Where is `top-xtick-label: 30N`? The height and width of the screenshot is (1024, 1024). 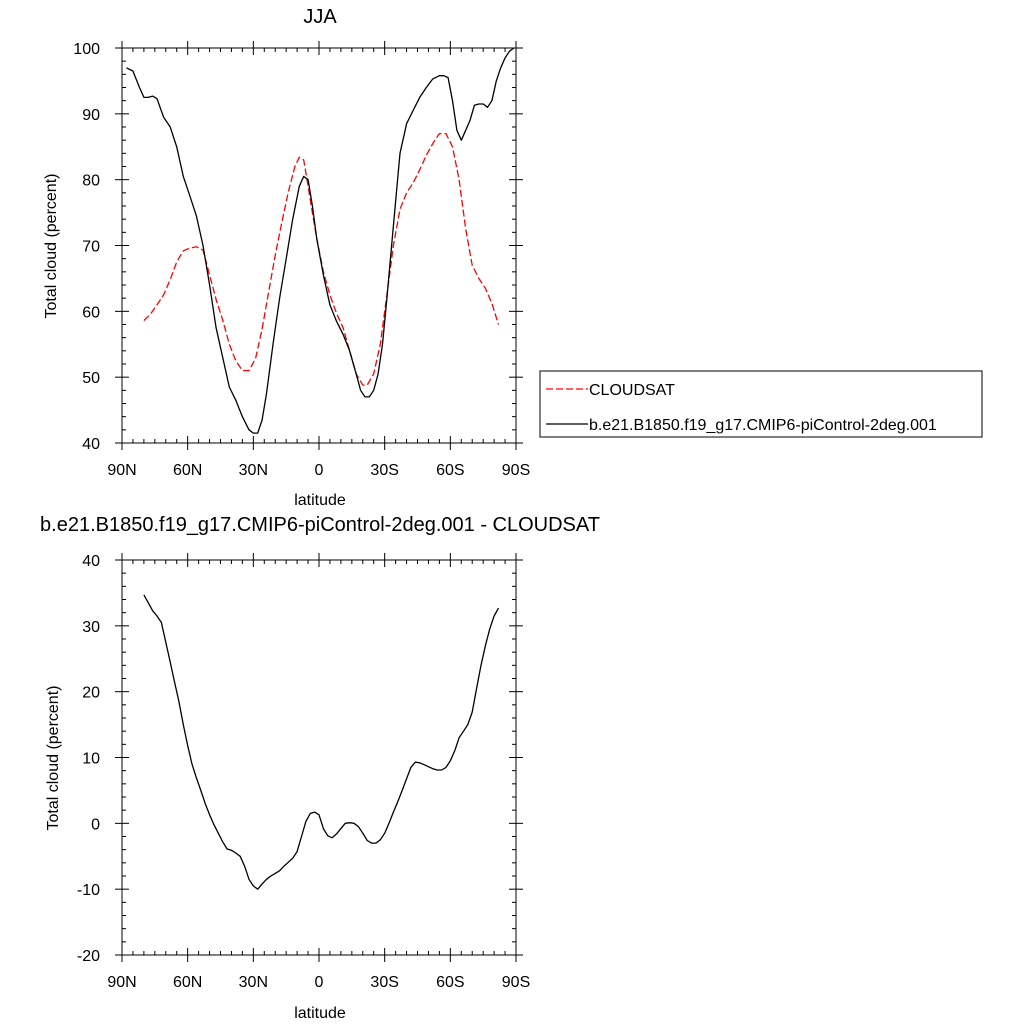 top-xtick-label: 30N is located at coordinates (253, 470).